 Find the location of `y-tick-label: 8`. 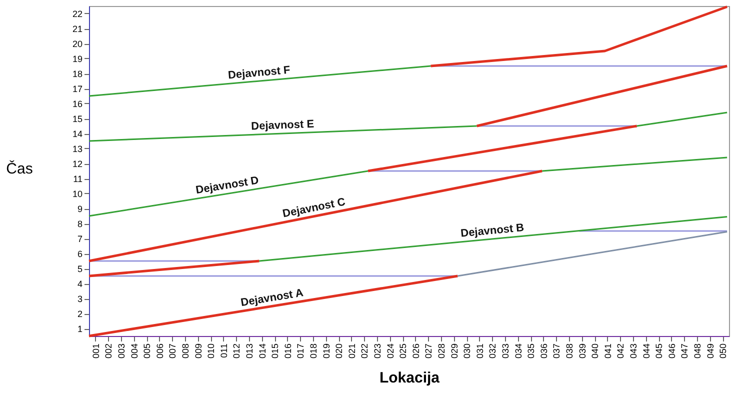

y-tick-label: 8 is located at coordinates (79, 224).